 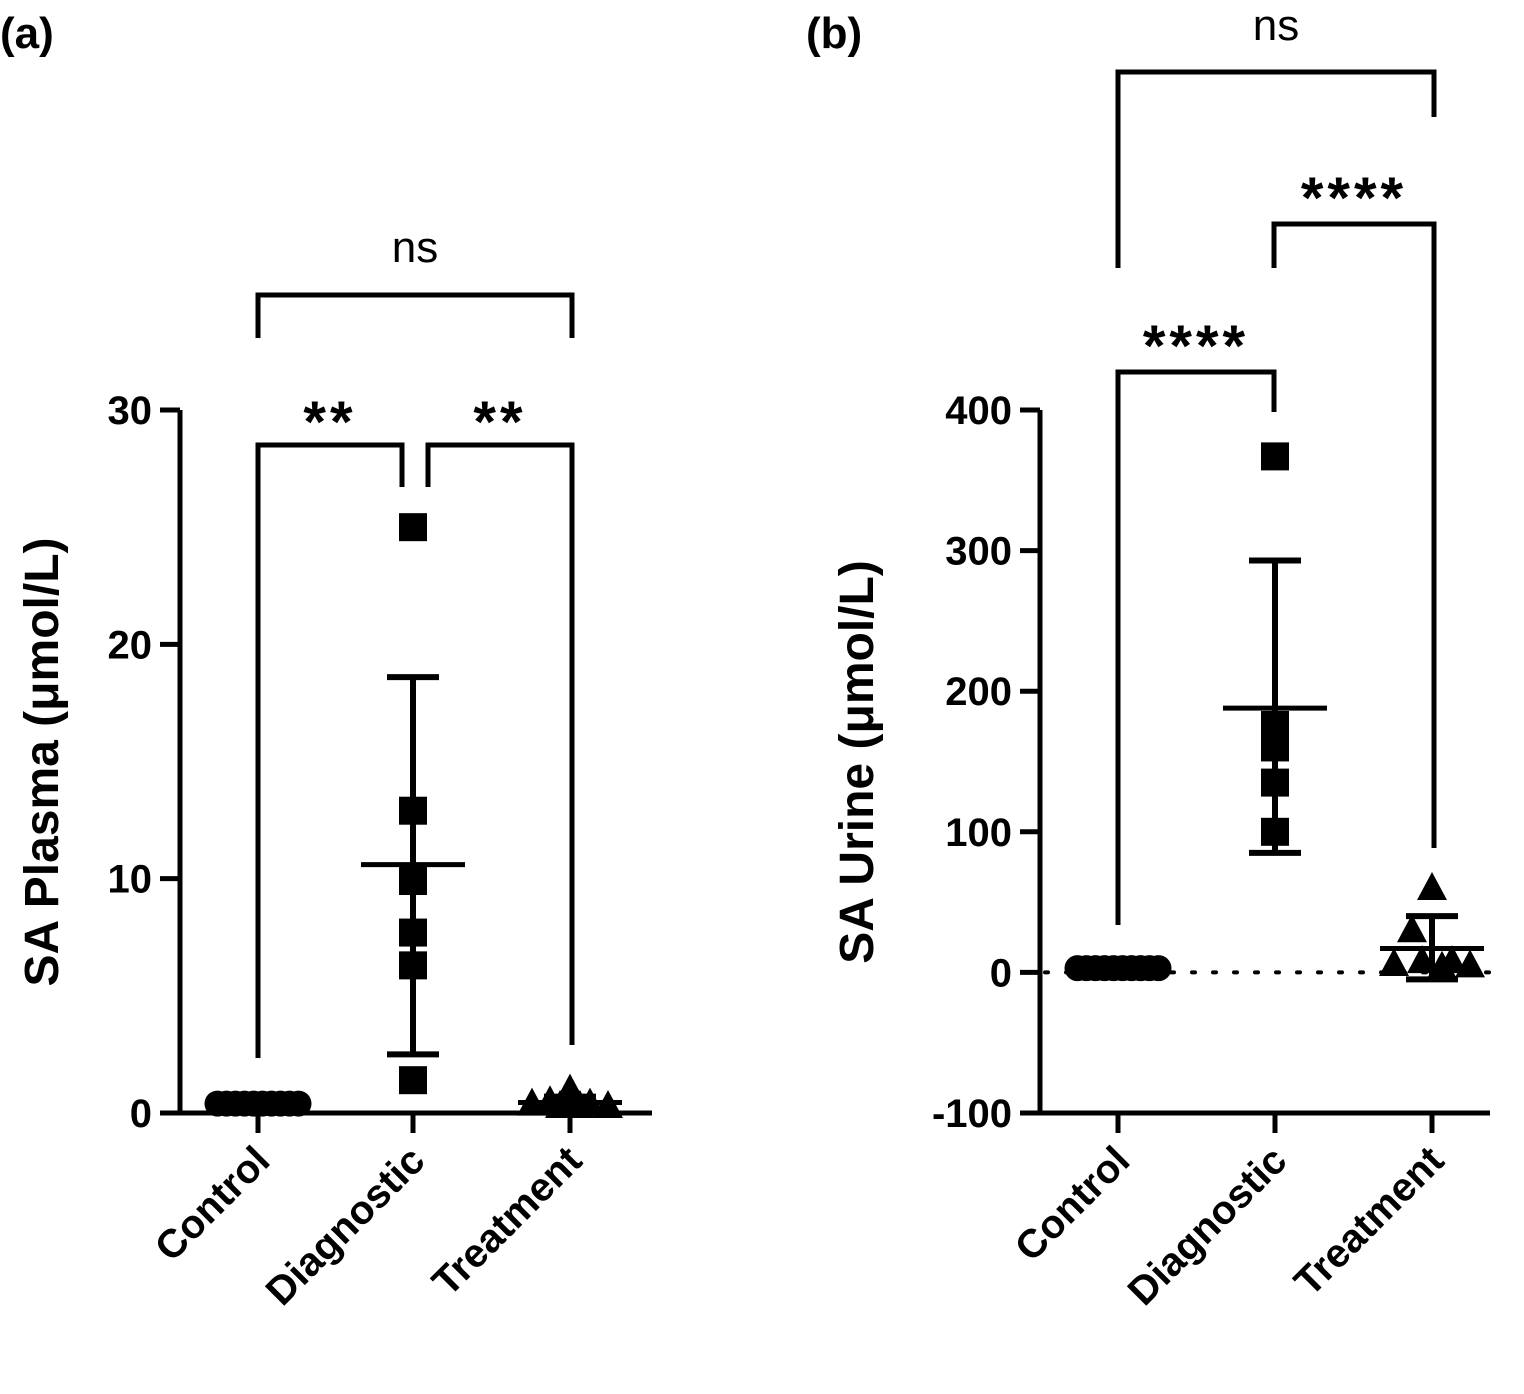 What do you see at coordinates (42, 761) in the screenshot?
I see `y-axis-label: SA Plasma (μmol/L)` at bounding box center [42, 761].